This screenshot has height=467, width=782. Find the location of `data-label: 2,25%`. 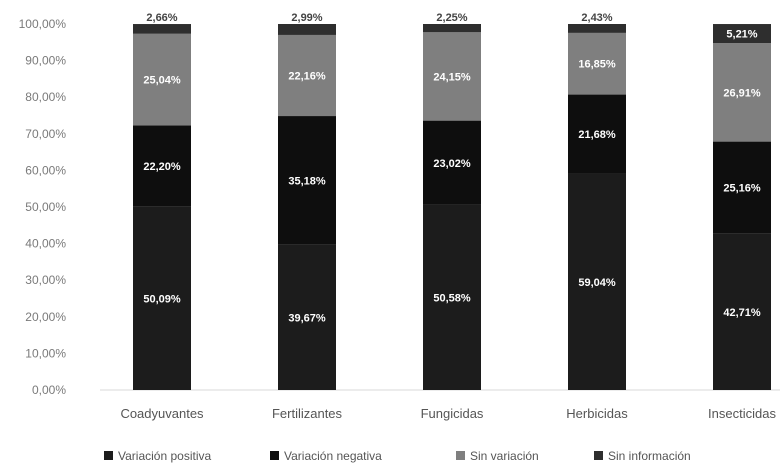

data-label: 2,25% is located at coordinates (451, 18).